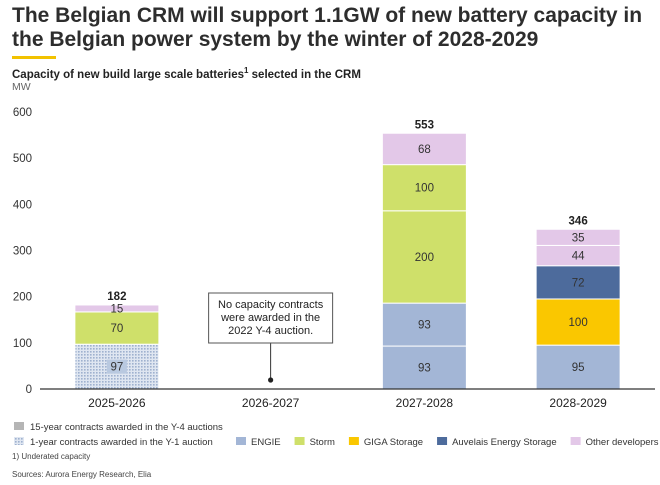 The height and width of the screenshot is (485, 660). Describe the element at coordinates (393, 442) in the screenshot. I see `legend-label: GIGA Storage` at that location.